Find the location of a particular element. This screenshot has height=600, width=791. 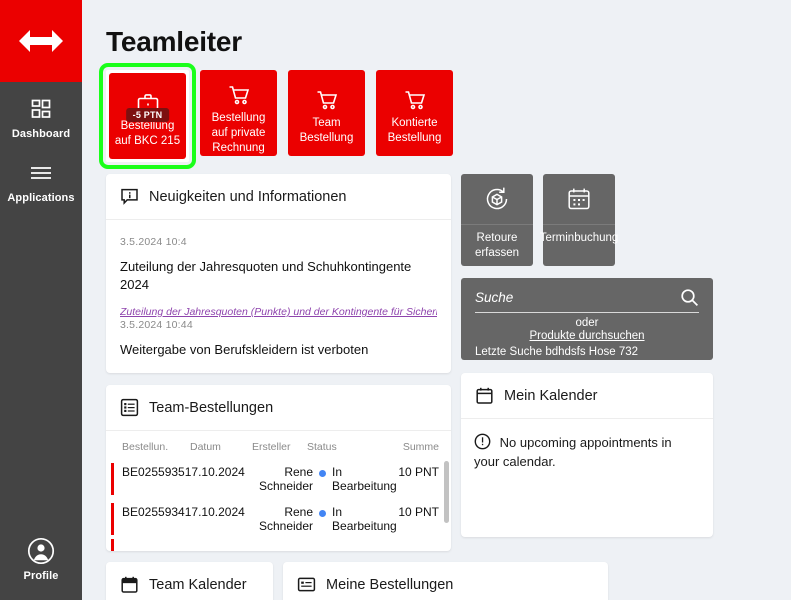

my-orders-card: Meine Bestellungen is located at coordinates (445, 581).